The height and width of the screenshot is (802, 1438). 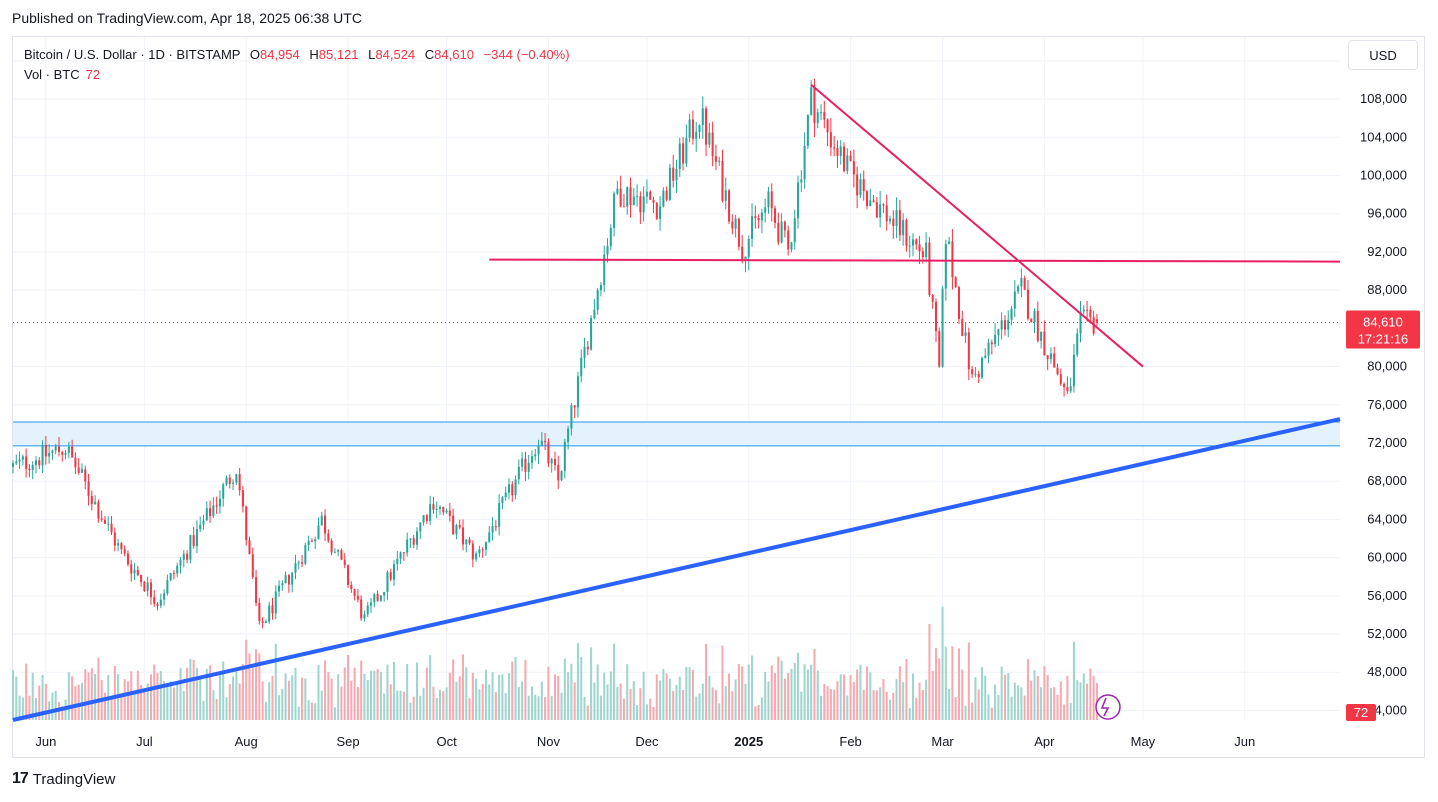 I want to click on volume-label: Vol · BTC, so click(x=52, y=74).